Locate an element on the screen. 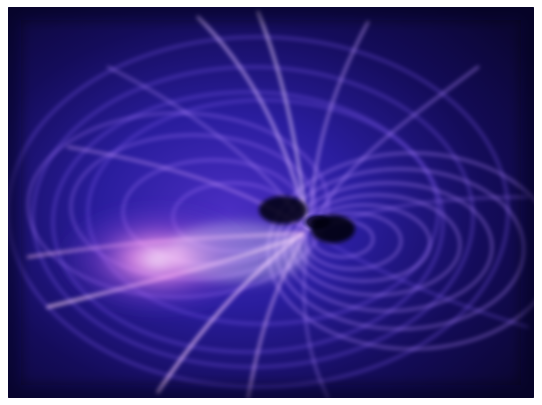  dark-core-right-lobe is located at coordinates (333, 229).